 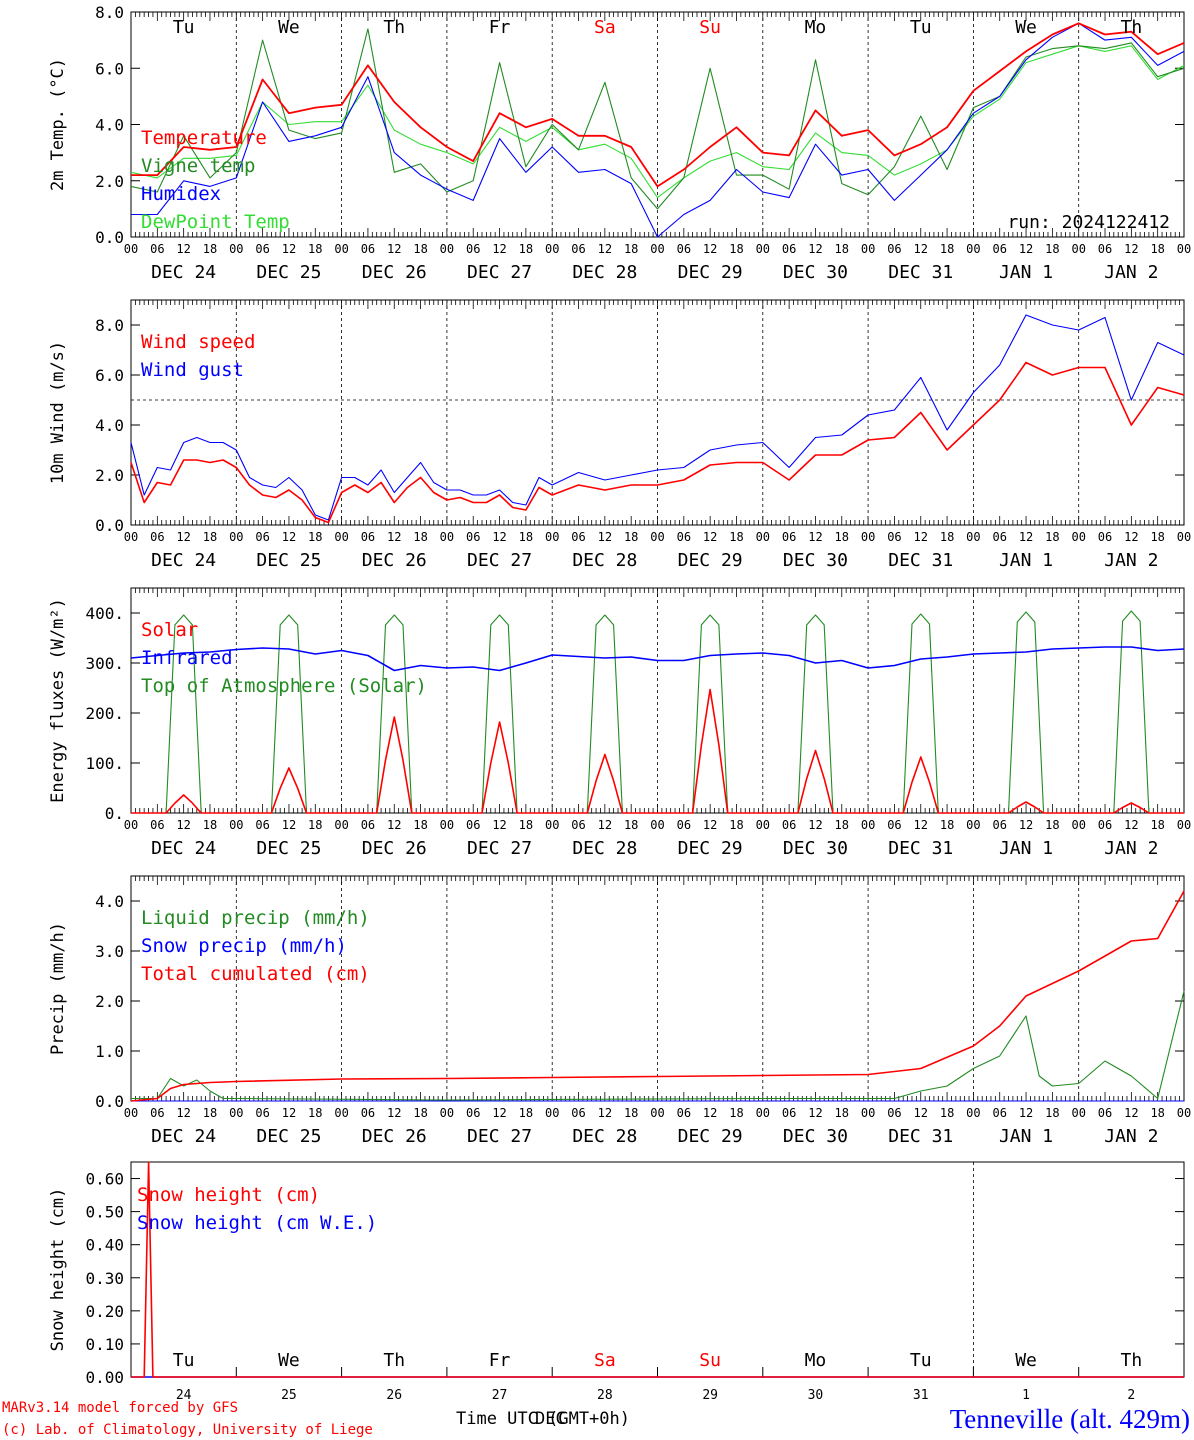 What do you see at coordinates (255, 974) in the screenshot?
I see `legend-entry: Total cumulated (cm)` at bounding box center [255, 974].